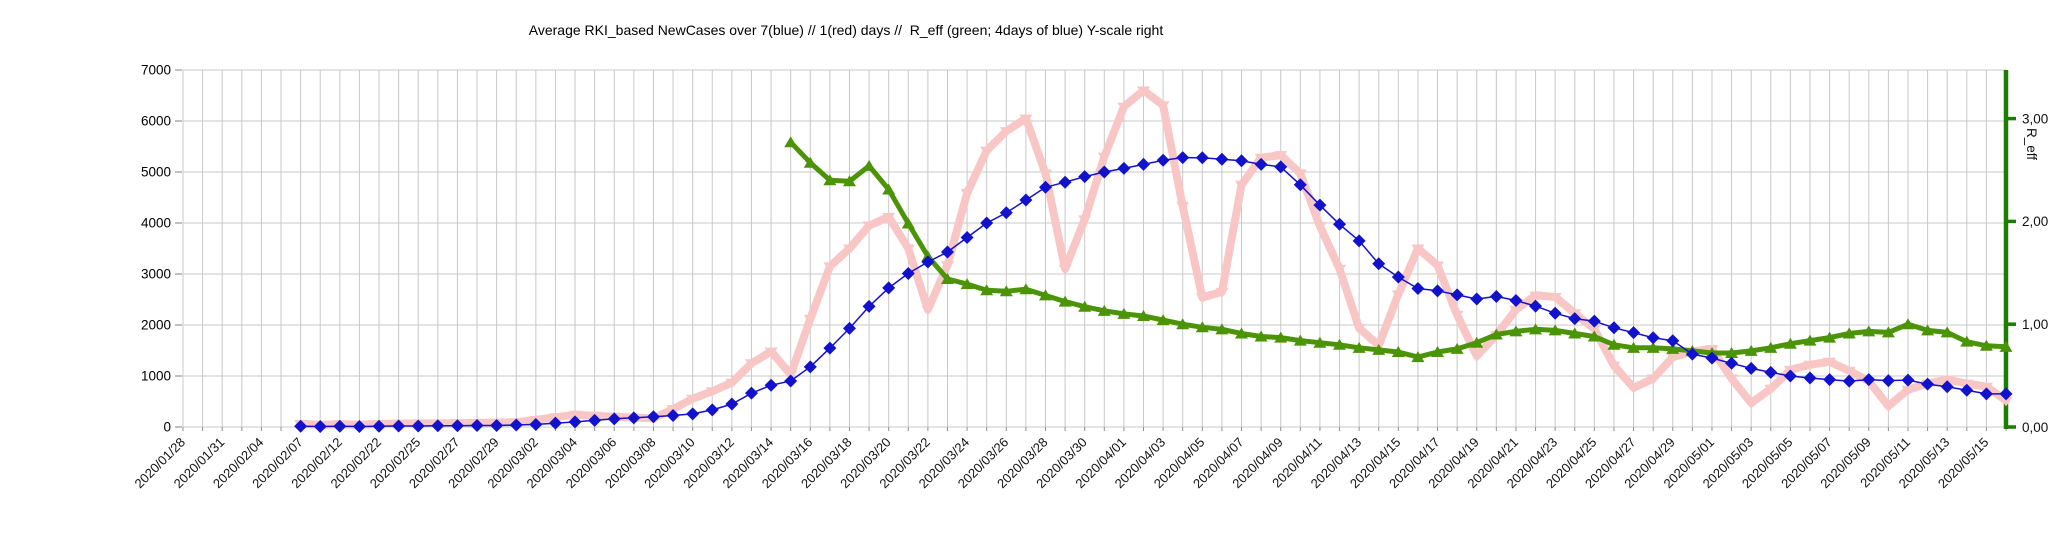  What do you see at coordinates (2035, 221) in the screenshot?
I see `right-tick-label: 2,00` at bounding box center [2035, 221].